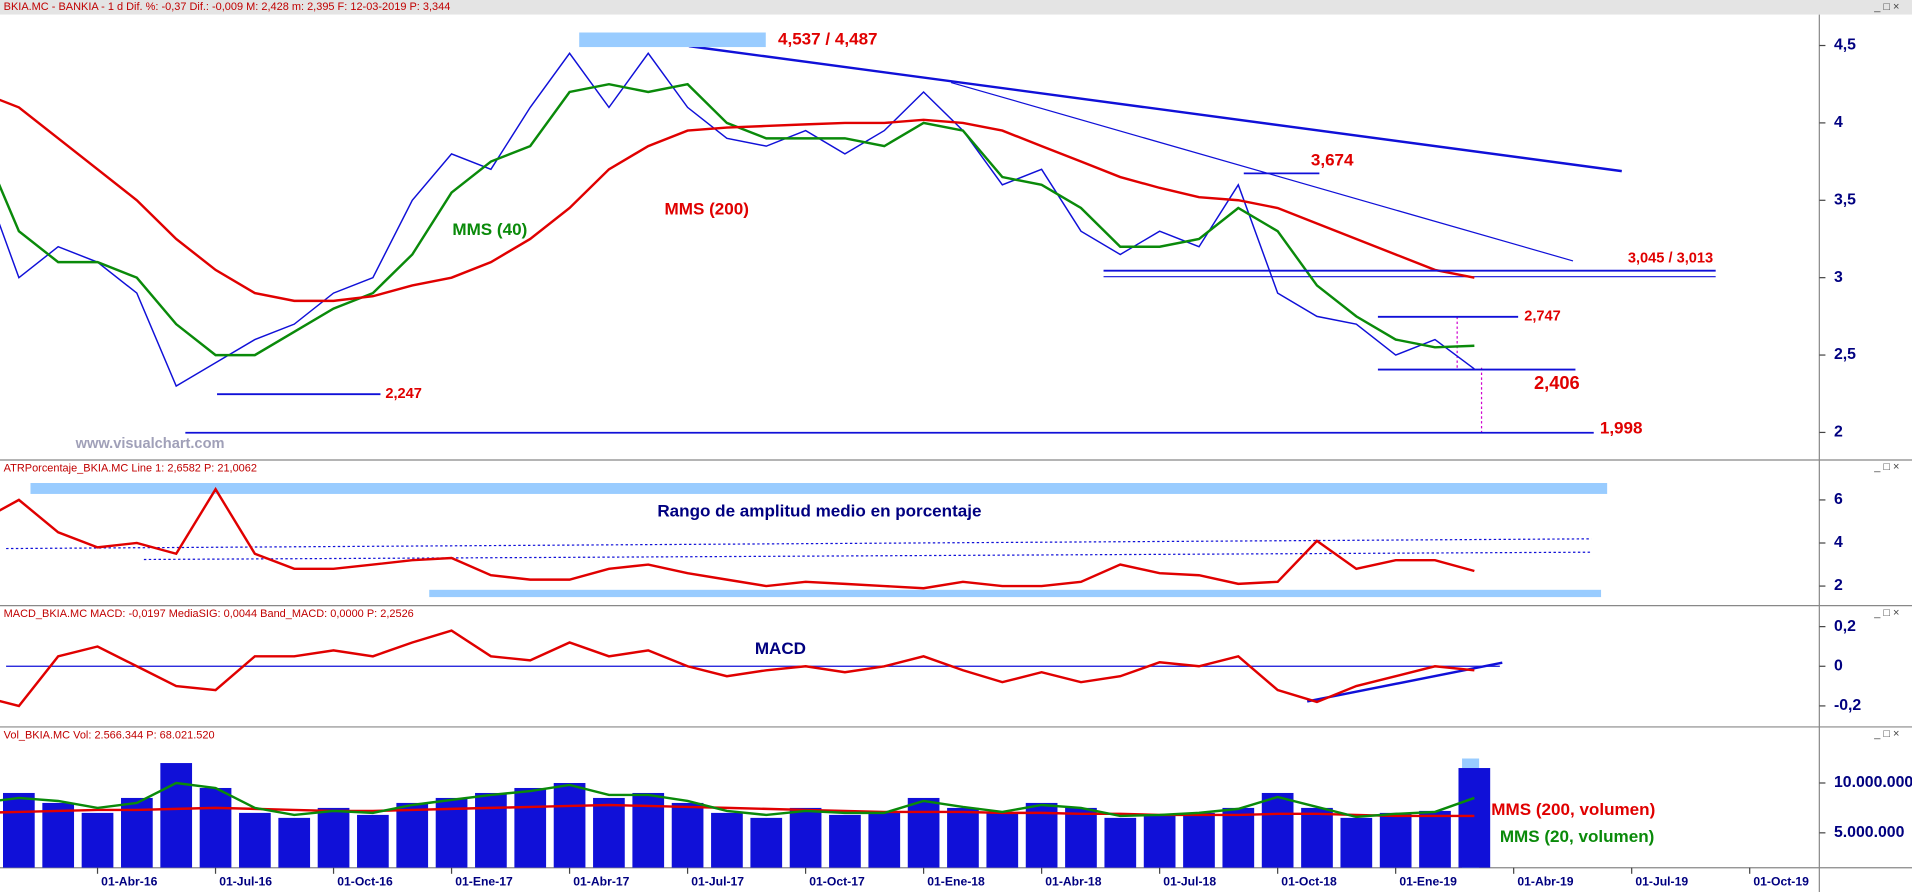  What do you see at coordinates (1781, 882) in the screenshot?
I see `x-tick-label: 01-Oct-19` at bounding box center [1781, 882].